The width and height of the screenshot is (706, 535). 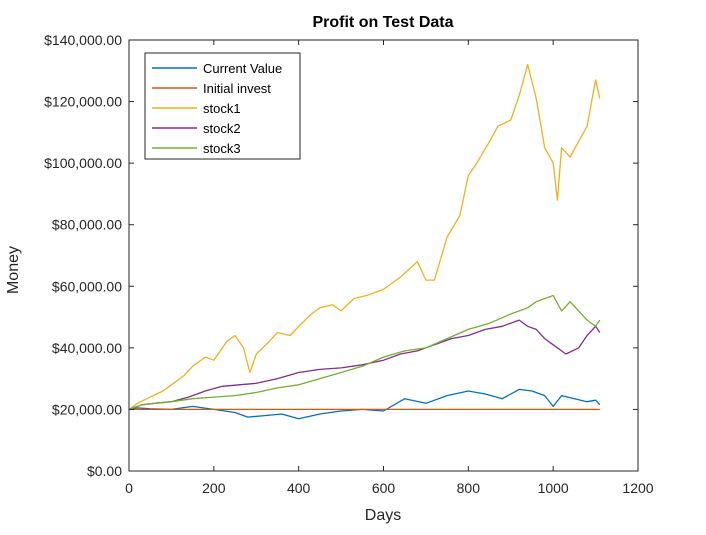 I want to click on series-line-stock2, so click(x=364, y=365).